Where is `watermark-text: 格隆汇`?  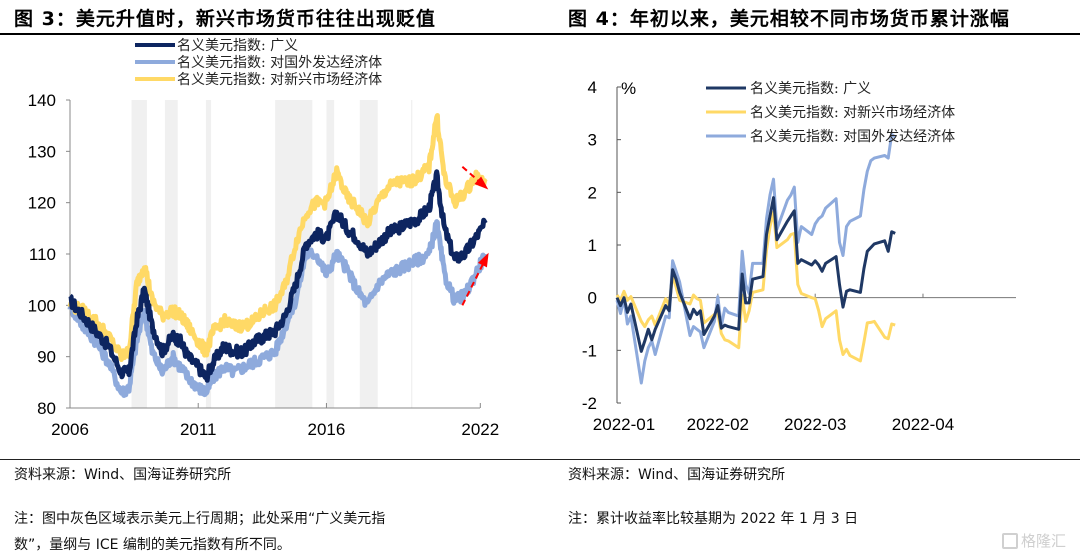
watermark-text: 格隆汇 is located at coordinates (1043, 541).